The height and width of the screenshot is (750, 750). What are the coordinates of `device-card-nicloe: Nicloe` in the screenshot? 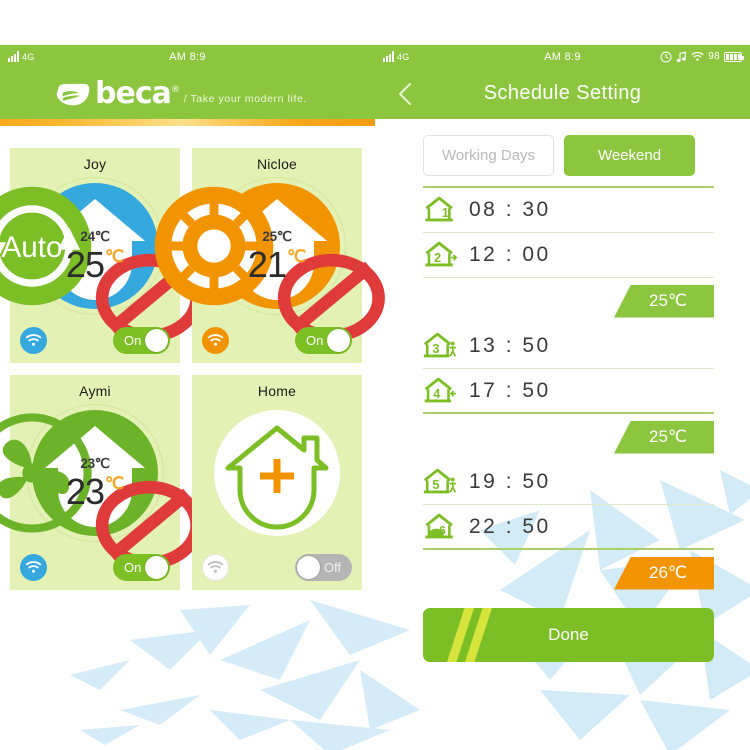 It's located at (269, 255).